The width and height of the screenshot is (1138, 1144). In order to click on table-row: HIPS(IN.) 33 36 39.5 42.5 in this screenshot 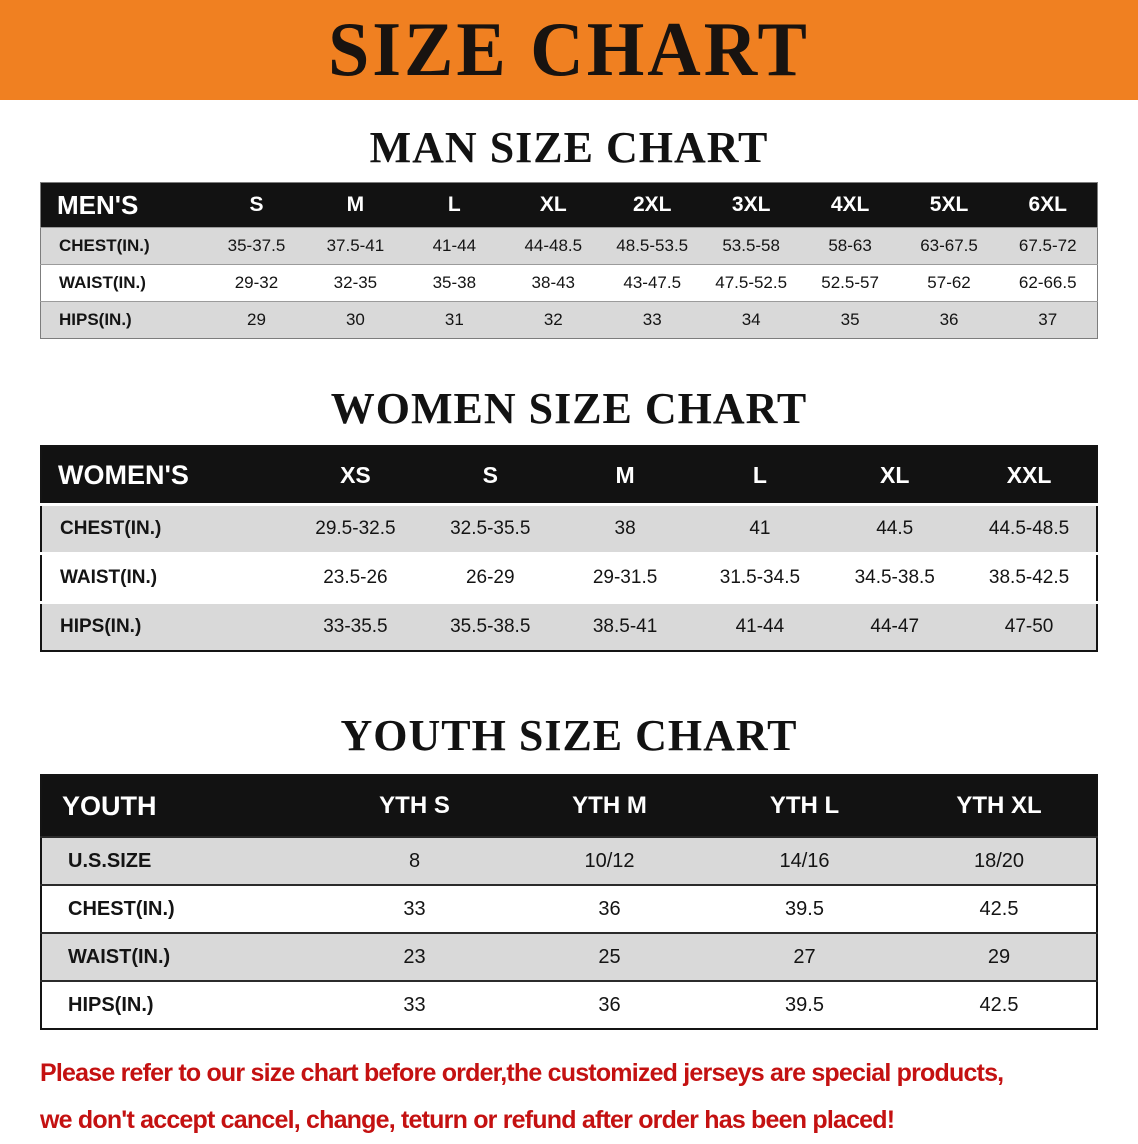, I will do `click(569, 1005)`.